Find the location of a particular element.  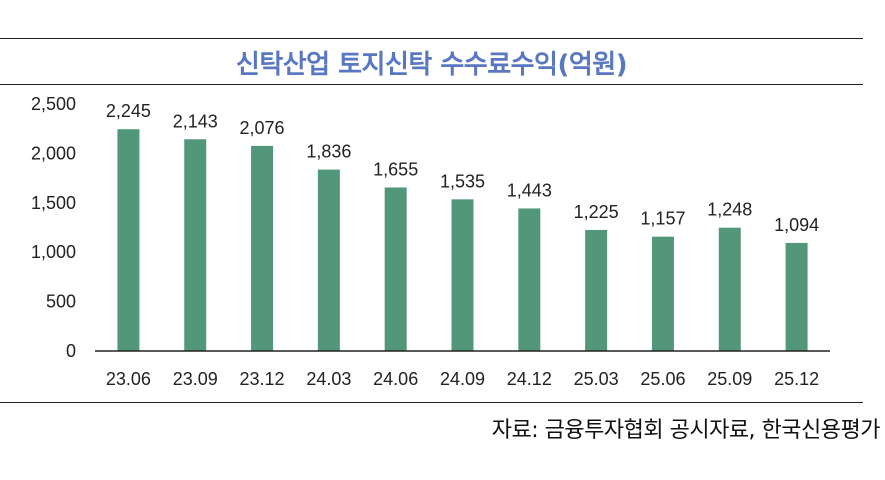

x-tick-label: 24.03 is located at coordinates (328, 379).